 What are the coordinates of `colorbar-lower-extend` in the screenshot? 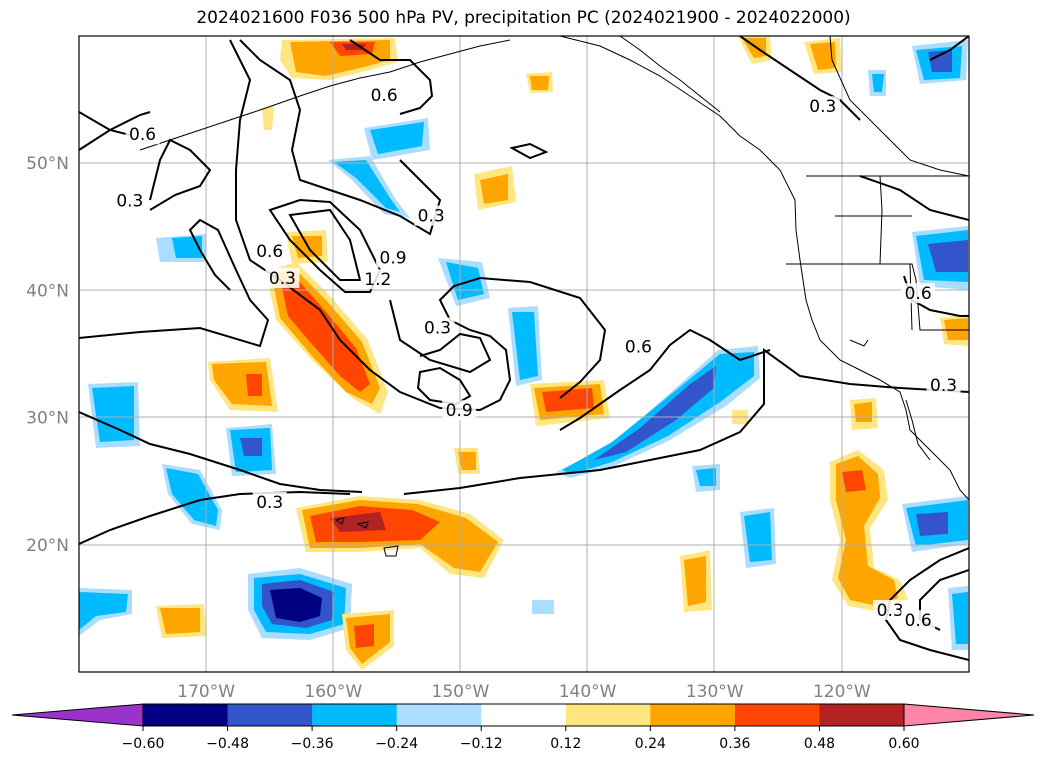 It's located at (77, 715).